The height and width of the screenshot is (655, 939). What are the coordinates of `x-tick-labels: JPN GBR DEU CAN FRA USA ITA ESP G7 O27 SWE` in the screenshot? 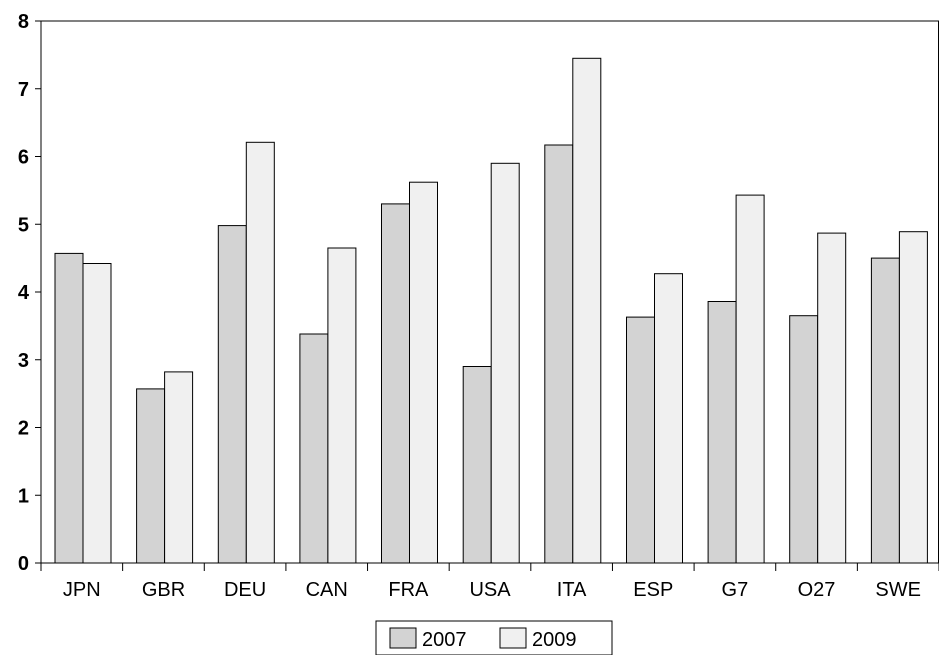 It's located at (492, 590).